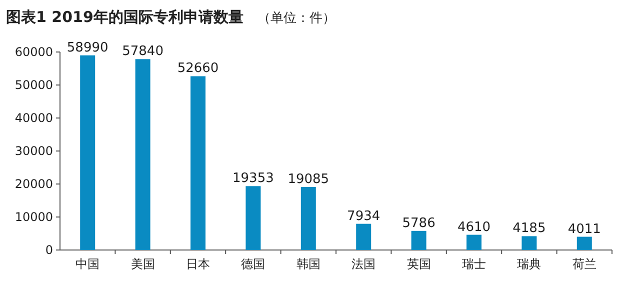  Describe the element at coordinates (584, 264) in the screenshot. I see `xtick: 荷兰` at that location.